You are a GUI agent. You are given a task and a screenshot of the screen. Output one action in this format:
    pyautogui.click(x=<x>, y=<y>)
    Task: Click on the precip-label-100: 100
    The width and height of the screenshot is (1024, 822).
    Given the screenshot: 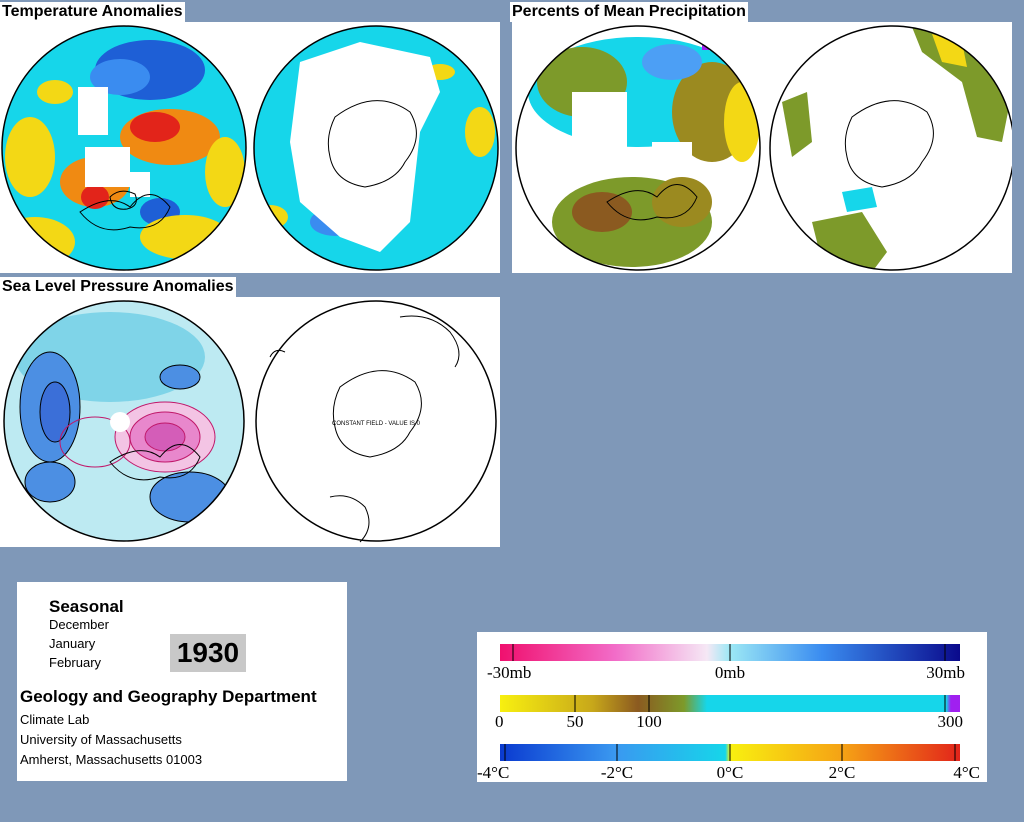 What is the action you would take?
    pyautogui.click(x=649, y=721)
    